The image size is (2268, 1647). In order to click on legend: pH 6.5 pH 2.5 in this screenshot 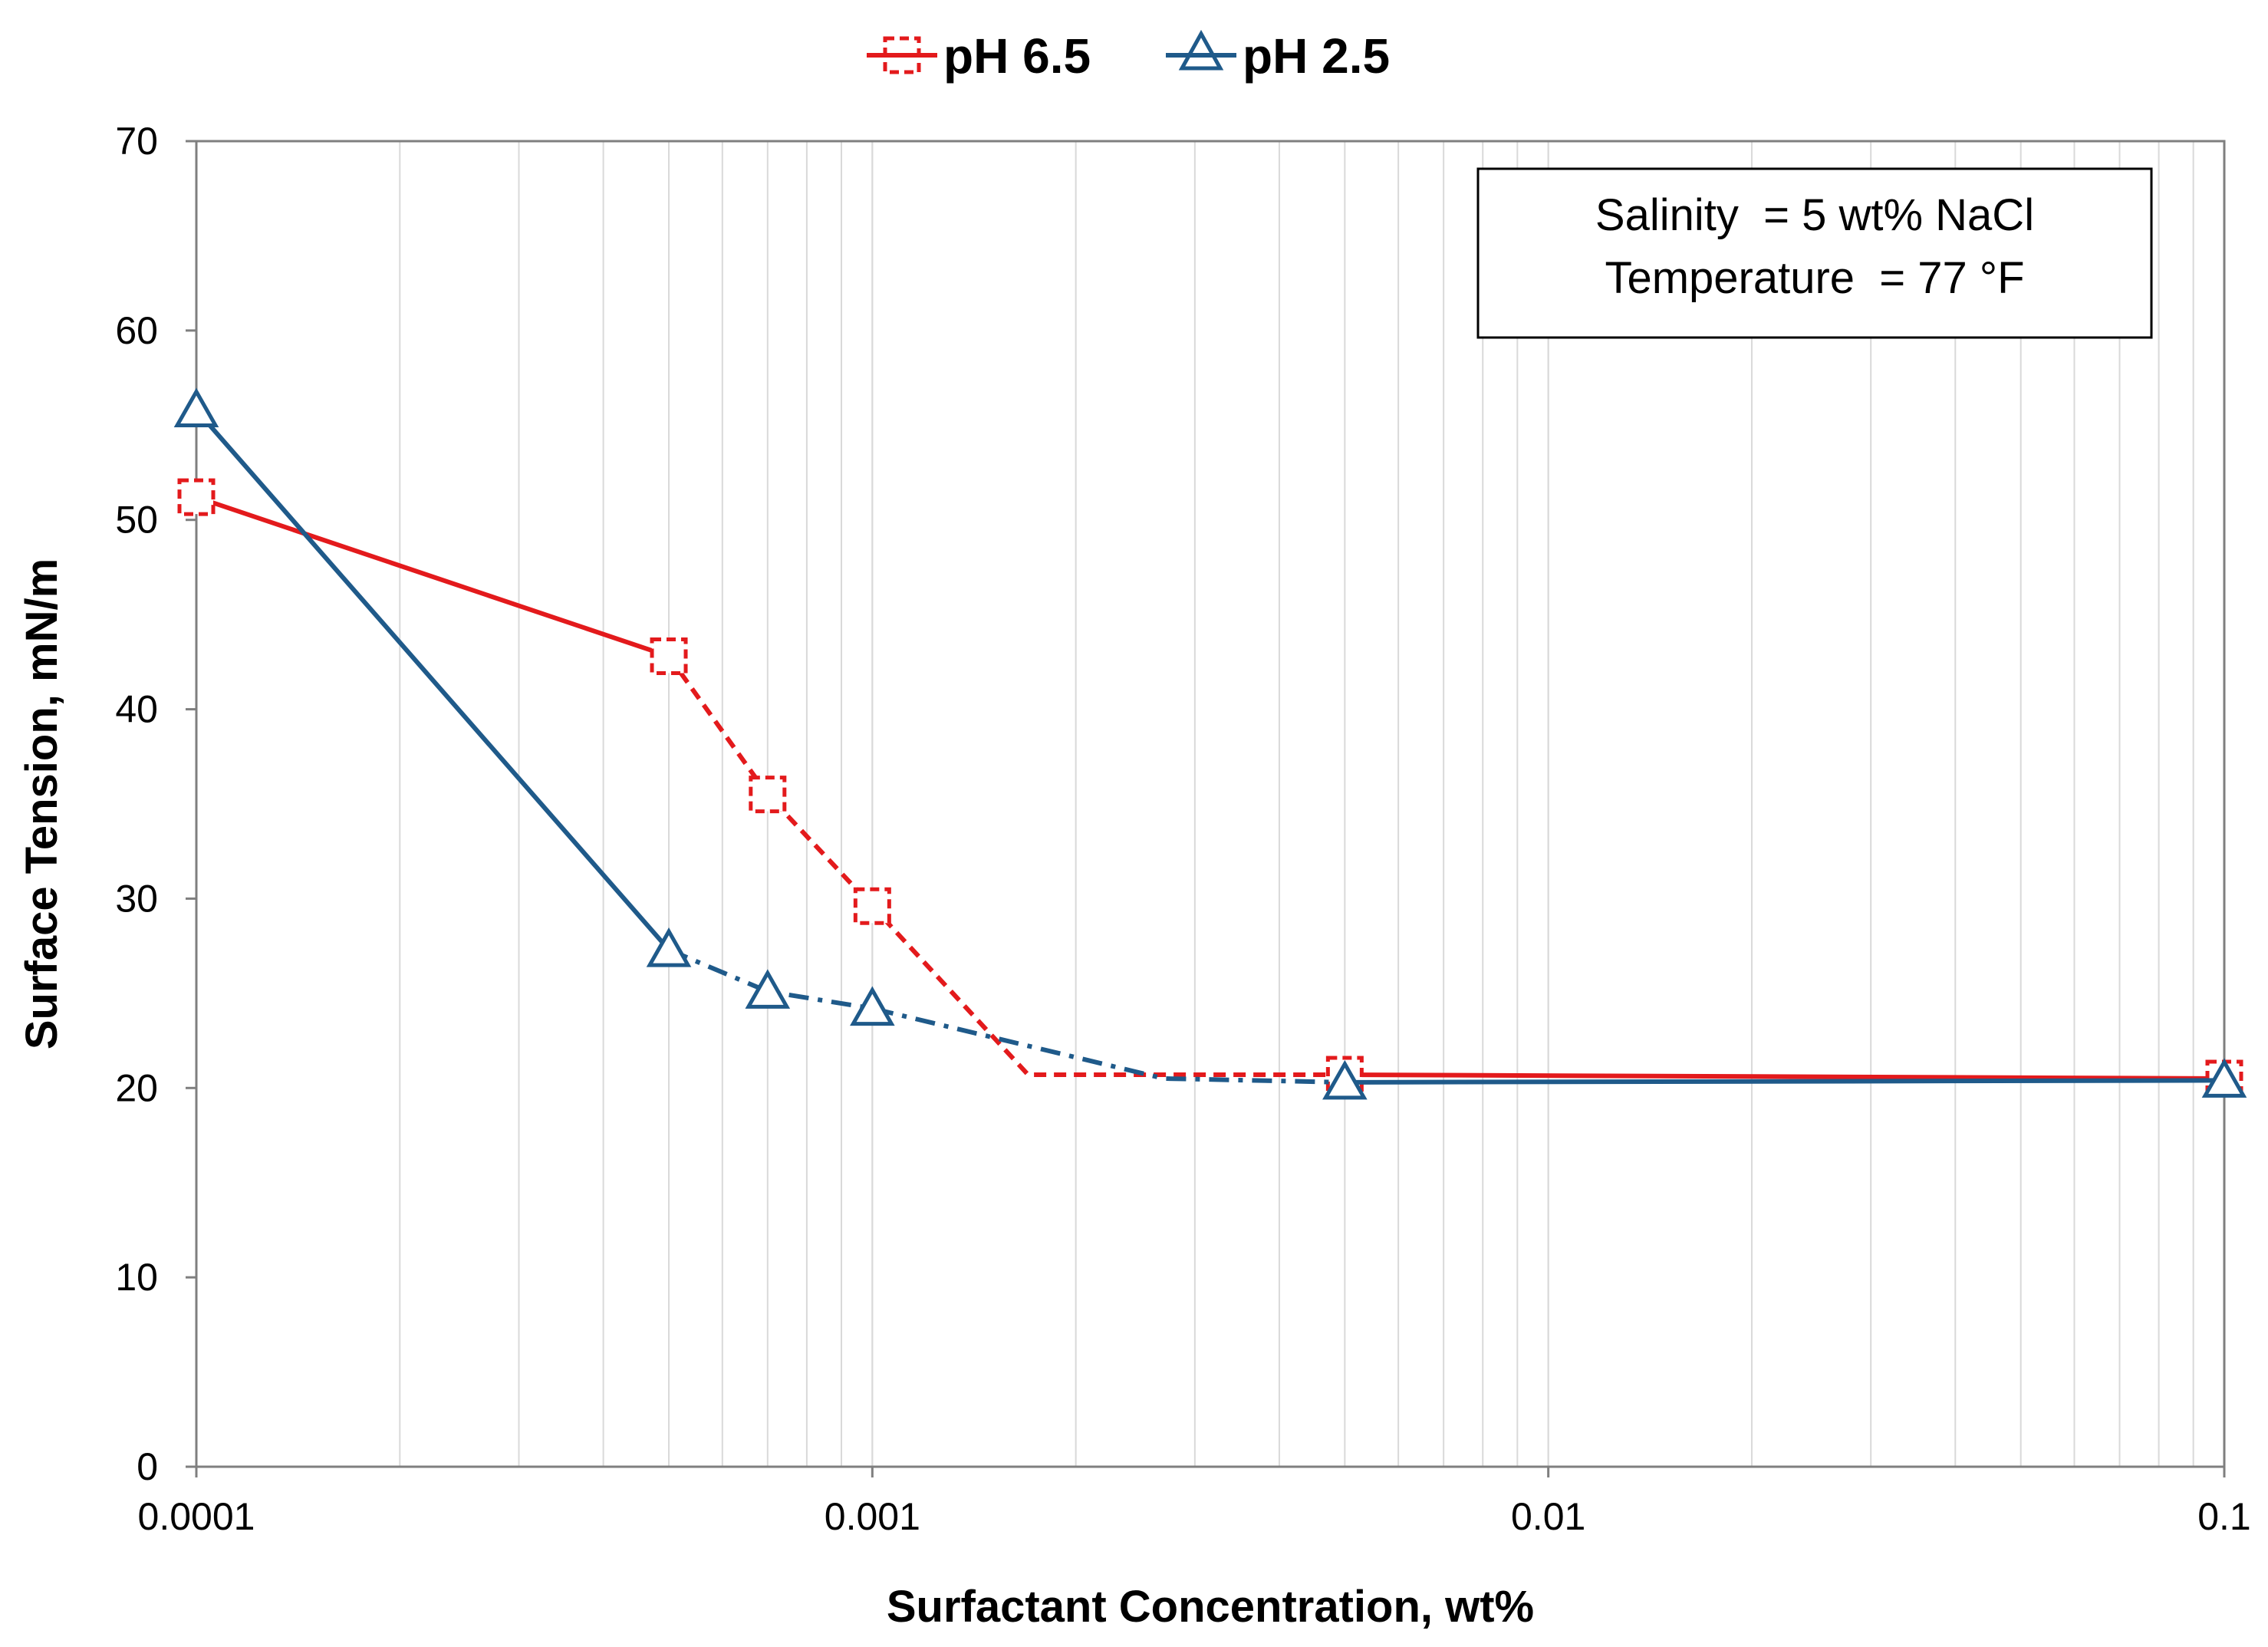, I will do `click(1128, 56)`.